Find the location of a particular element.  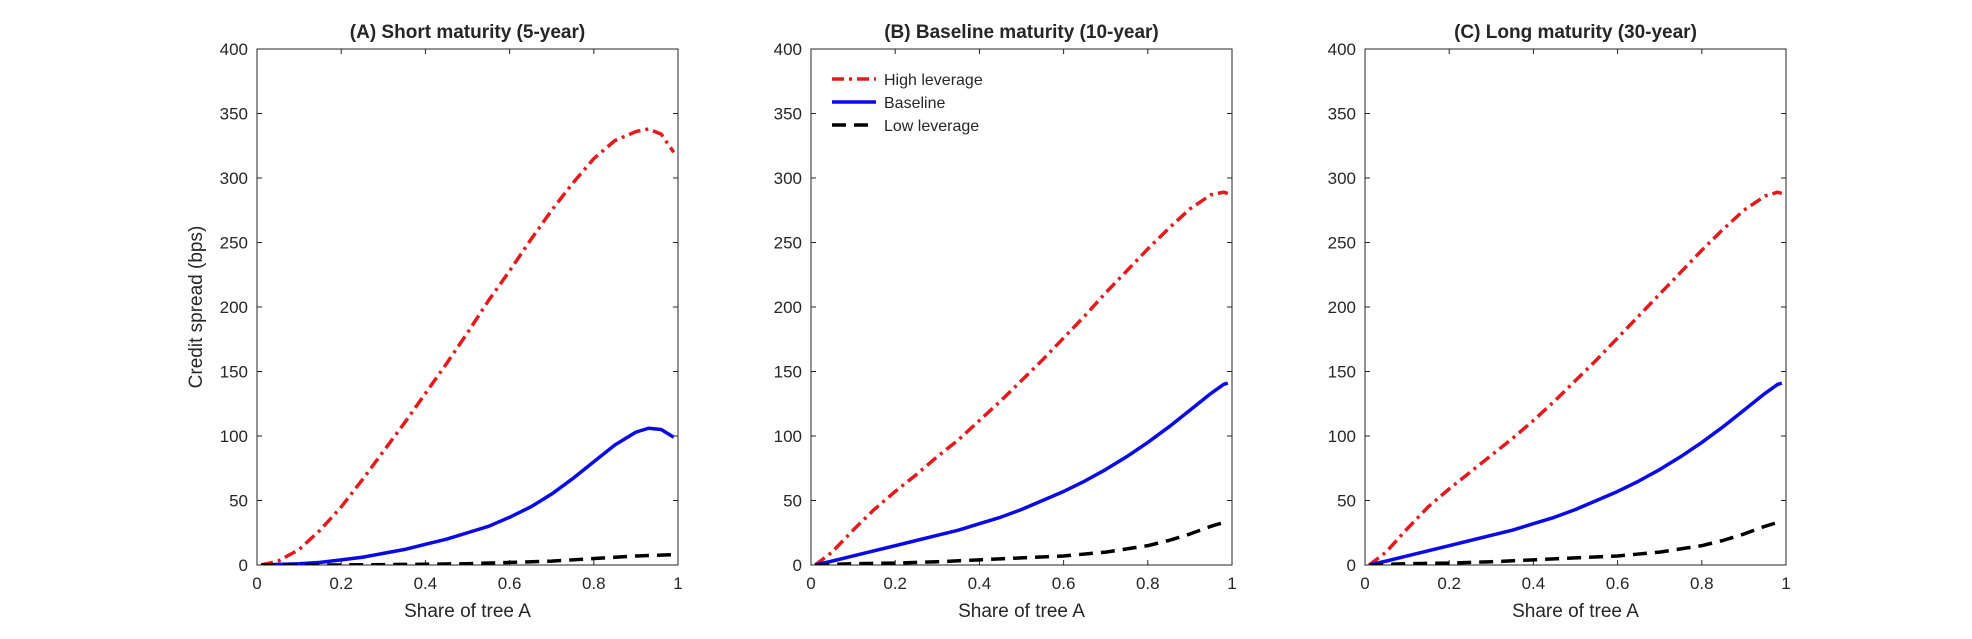

chart-title: (C) Long maturity (30-year) is located at coordinates (1575, 32).